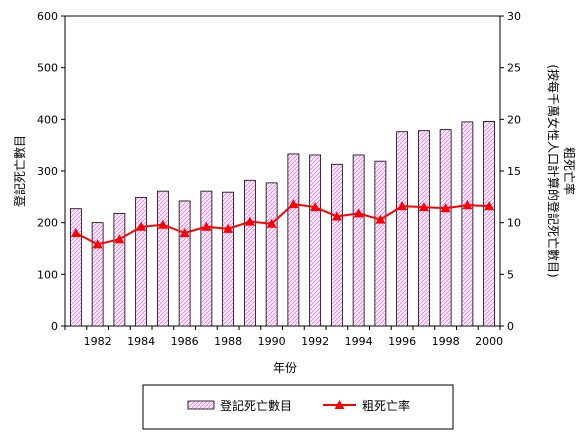  Describe the element at coordinates (249, 253) in the screenshot. I see `bar-1989` at that location.